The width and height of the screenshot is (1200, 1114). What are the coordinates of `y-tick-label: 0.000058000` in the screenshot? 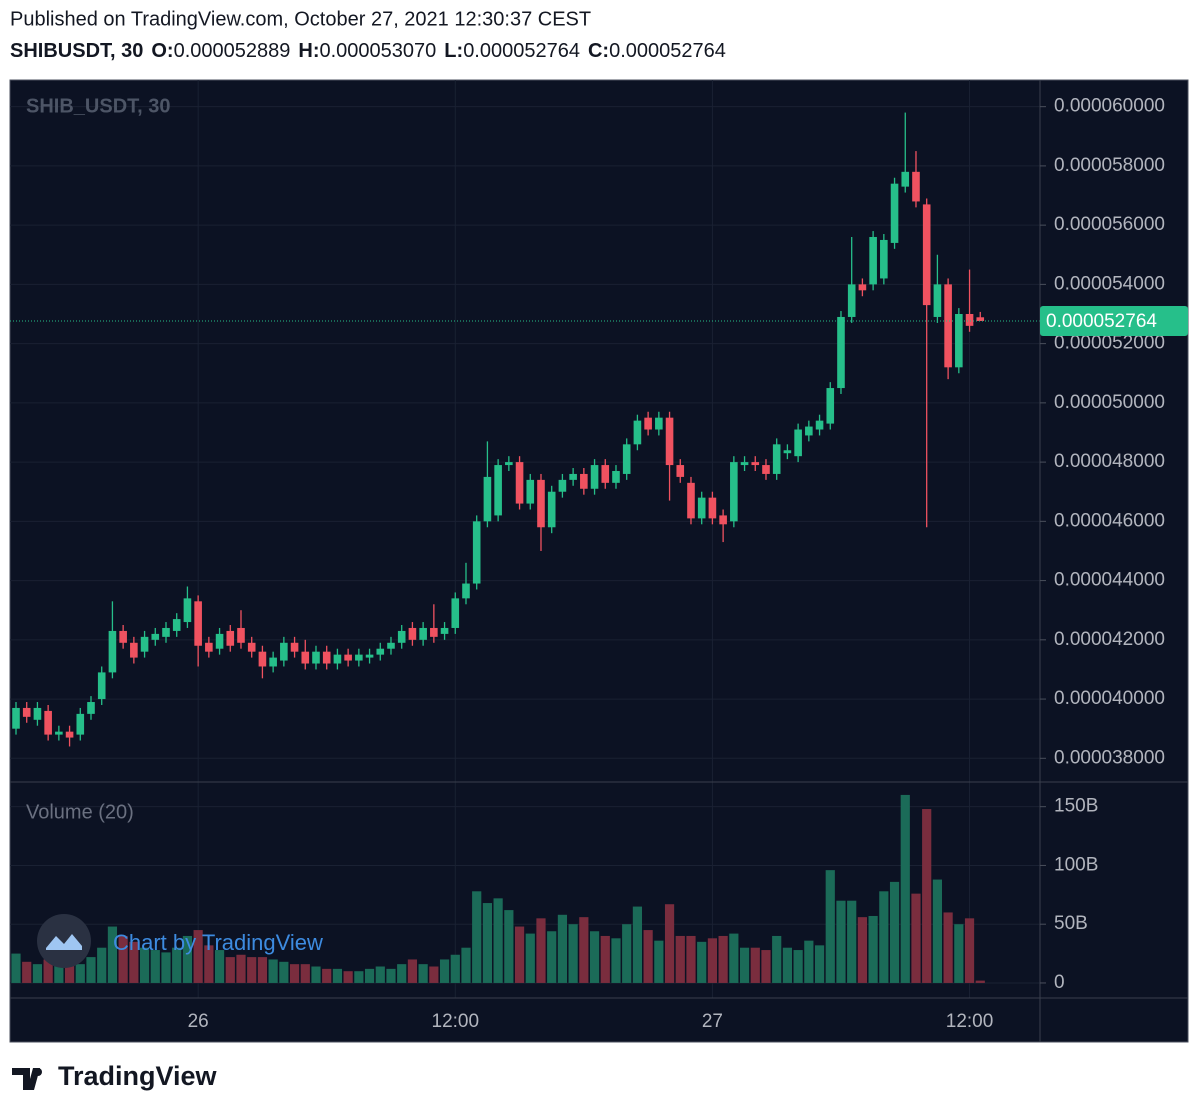 It's located at (1109, 165).